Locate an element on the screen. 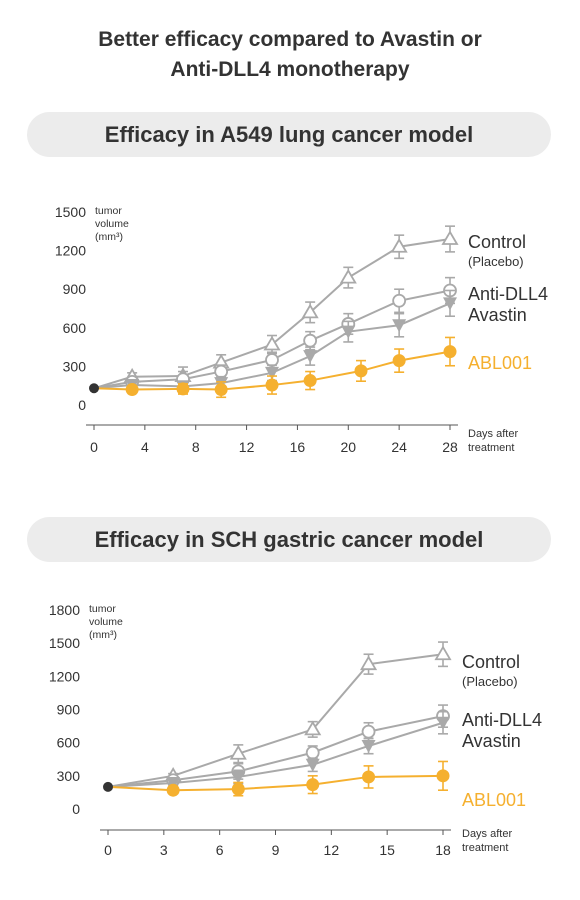 Image resolution: width=580 pixels, height=900 pixels. series-line-abl001 is located at coordinates (275, 783).